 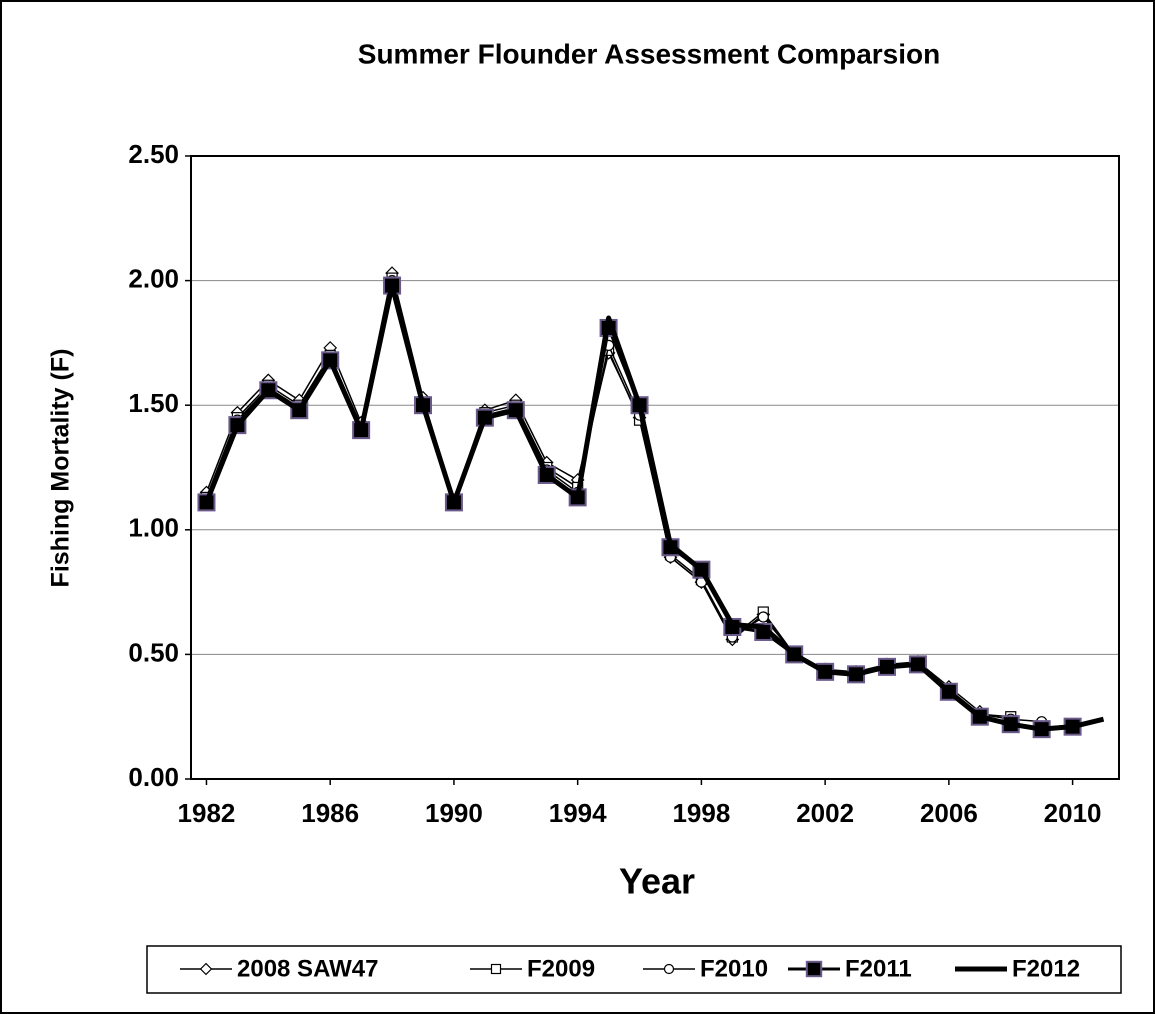 I want to click on x-tick-label: 1994, so click(x=578, y=813).